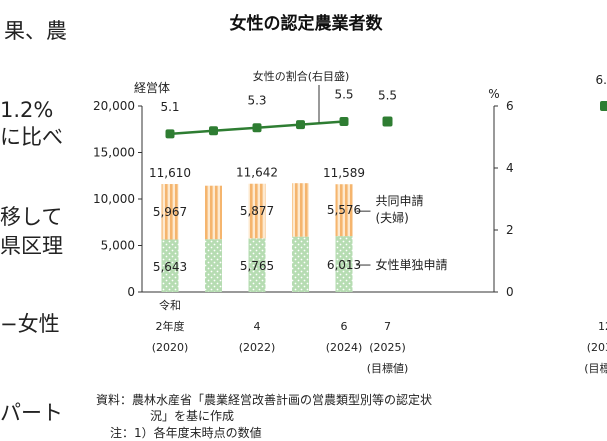 The height and width of the screenshot is (441, 607). Describe the element at coordinates (343, 95) in the screenshot. I see `share-label: 5.5` at that location.